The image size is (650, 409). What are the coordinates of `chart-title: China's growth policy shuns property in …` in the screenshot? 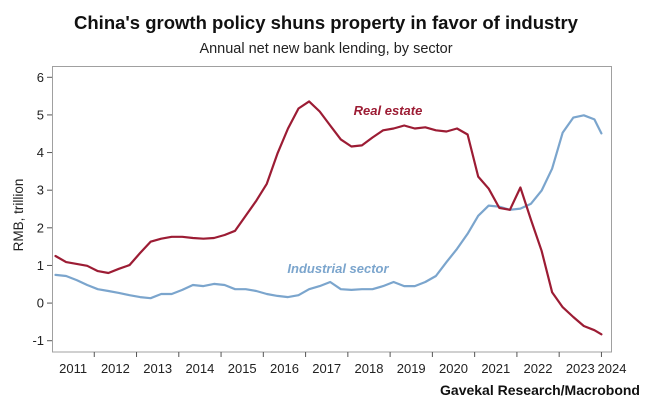 It's located at (326, 22).